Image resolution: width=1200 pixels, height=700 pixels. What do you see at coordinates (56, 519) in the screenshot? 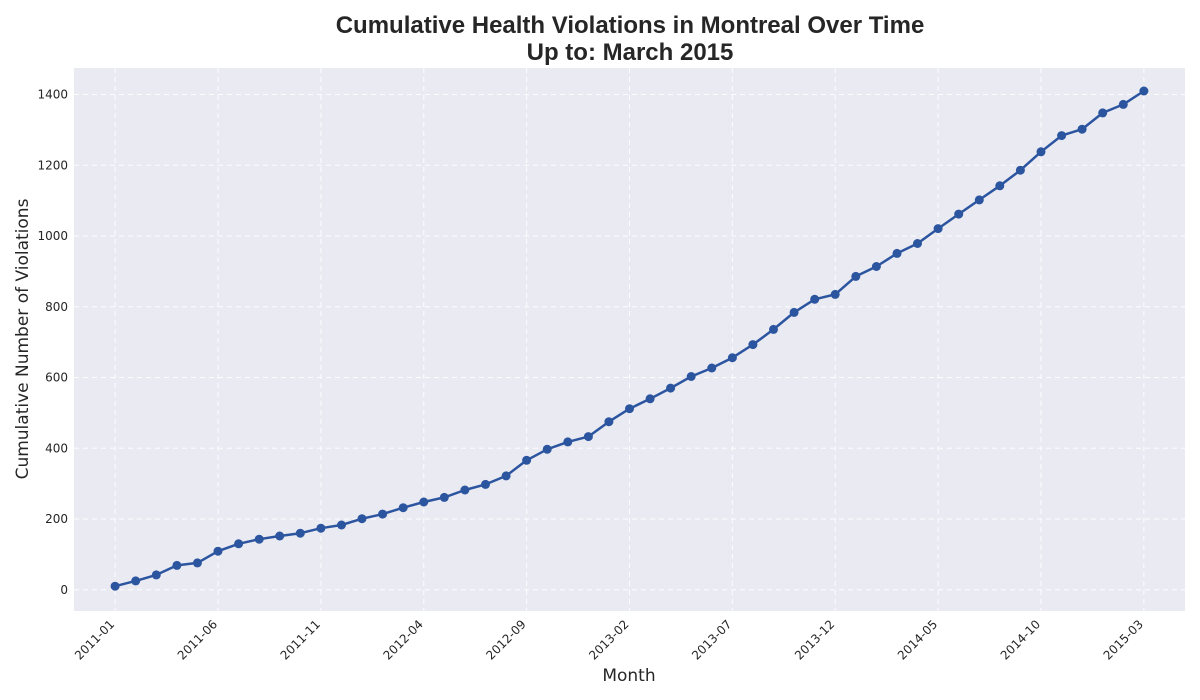
I see `y-tick-label: 200` at bounding box center [56, 519].